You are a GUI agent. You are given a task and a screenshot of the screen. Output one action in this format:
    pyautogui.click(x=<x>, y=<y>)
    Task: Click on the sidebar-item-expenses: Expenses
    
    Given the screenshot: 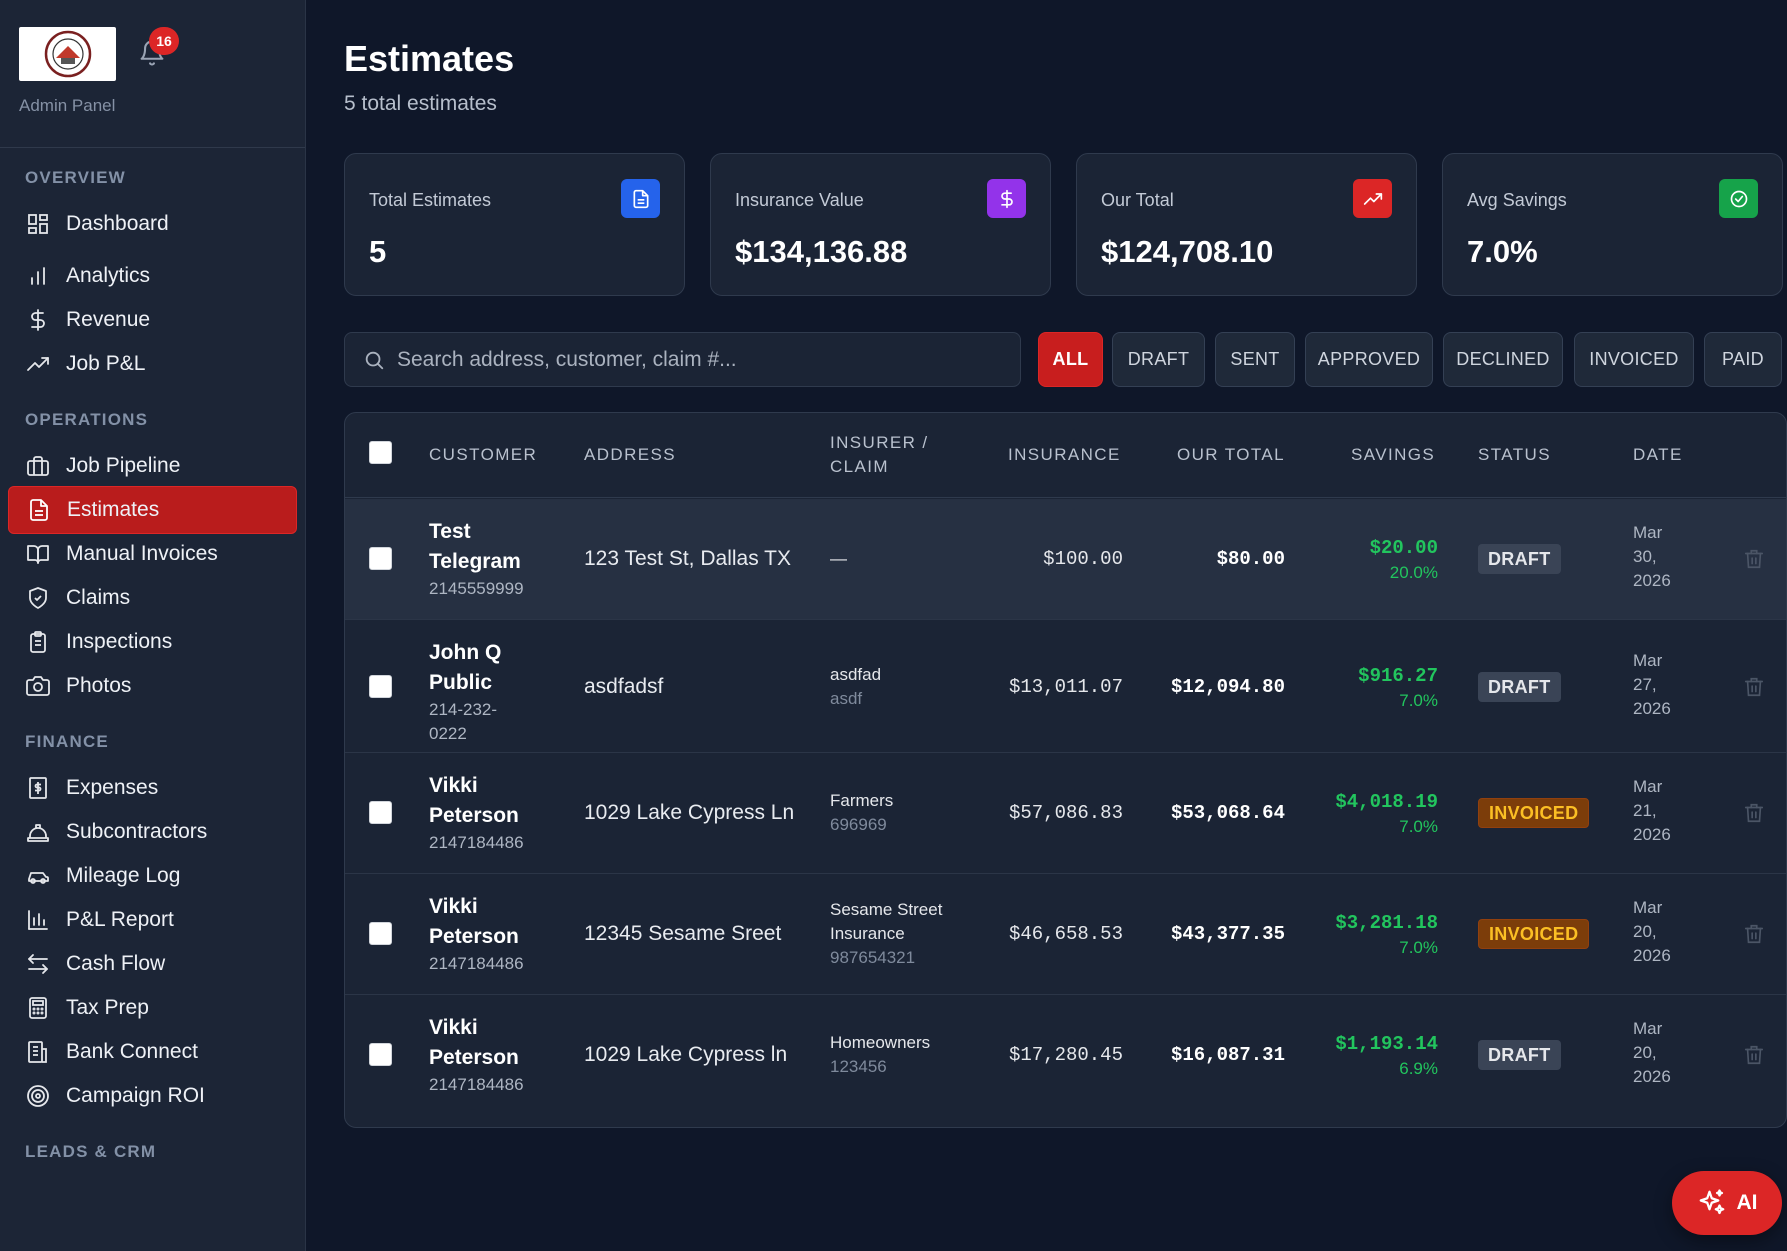 What is the action you would take?
    pyautogui.click(x=152, y=788)
    